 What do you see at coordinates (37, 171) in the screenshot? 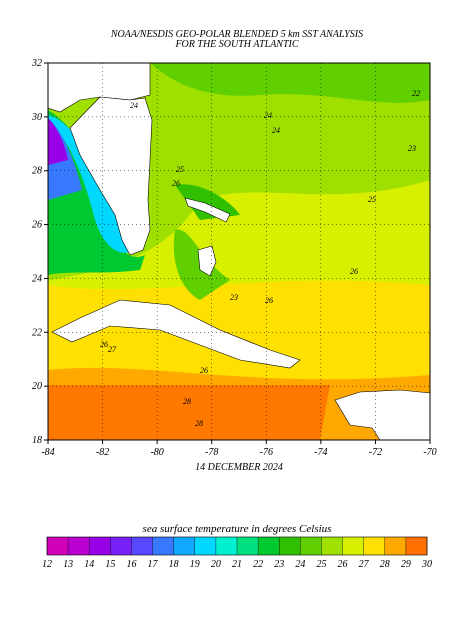
I see `y-tick-label: 28` at bounding box center [37, 171].